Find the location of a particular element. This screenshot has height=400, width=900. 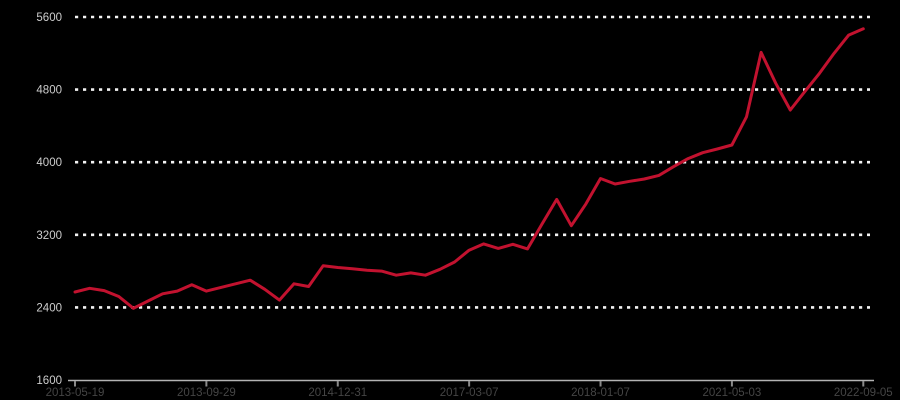

x-axis-tick-label: 2017-03-07 is located at coordinates (469, 393).